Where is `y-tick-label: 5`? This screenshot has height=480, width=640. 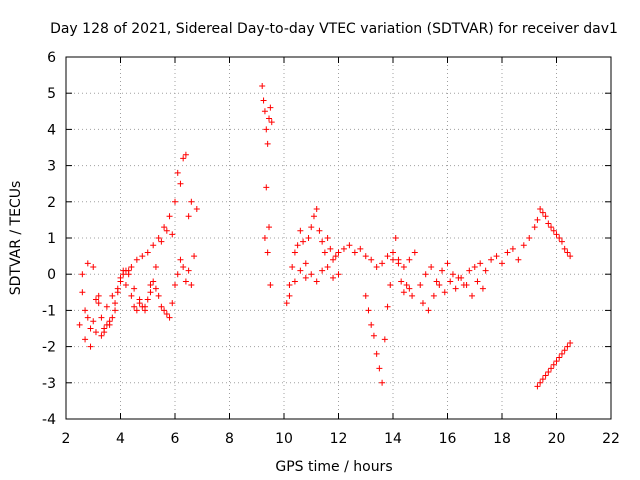
y-tick-label: 5 is located at coordinates (51, 94).